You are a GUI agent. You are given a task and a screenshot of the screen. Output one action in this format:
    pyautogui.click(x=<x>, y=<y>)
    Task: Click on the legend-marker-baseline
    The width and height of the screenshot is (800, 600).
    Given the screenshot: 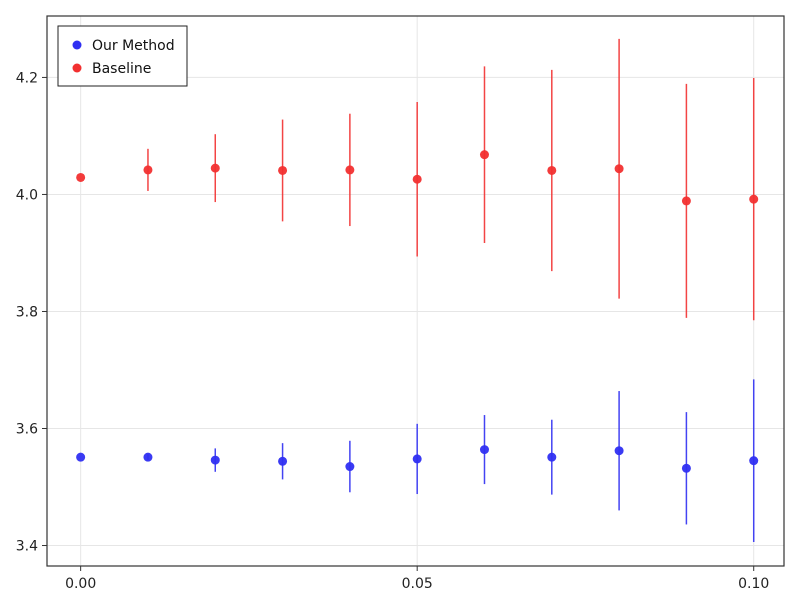 What is the action you would take?
    pyautogui.click(x=77, y=68)
    